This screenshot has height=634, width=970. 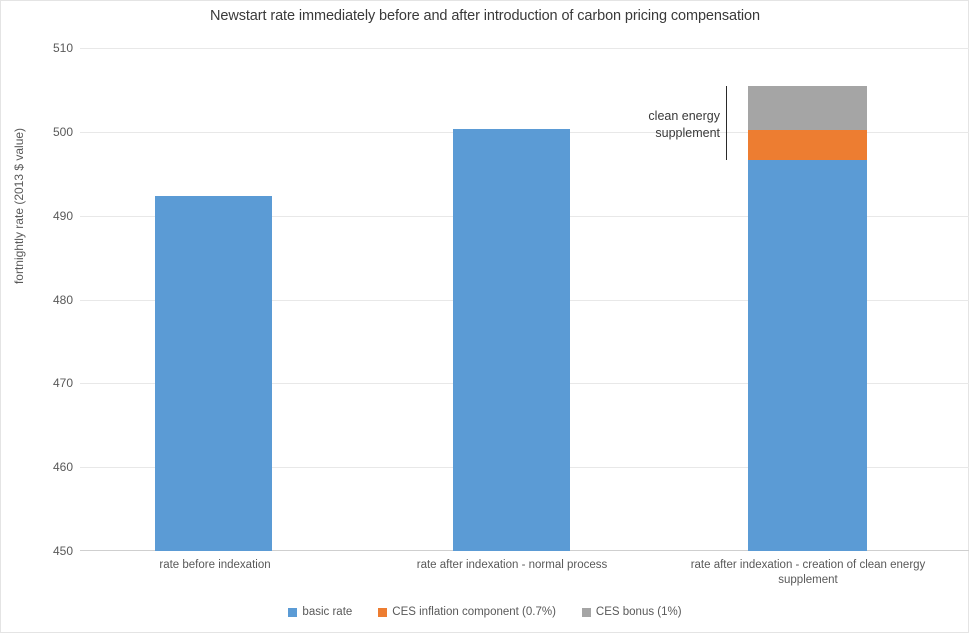 What do you see at coordinates (383, 612) in the screenshot?
I see `legend-swatch-ces-inflation-icon` at bounding box center [383, 612].